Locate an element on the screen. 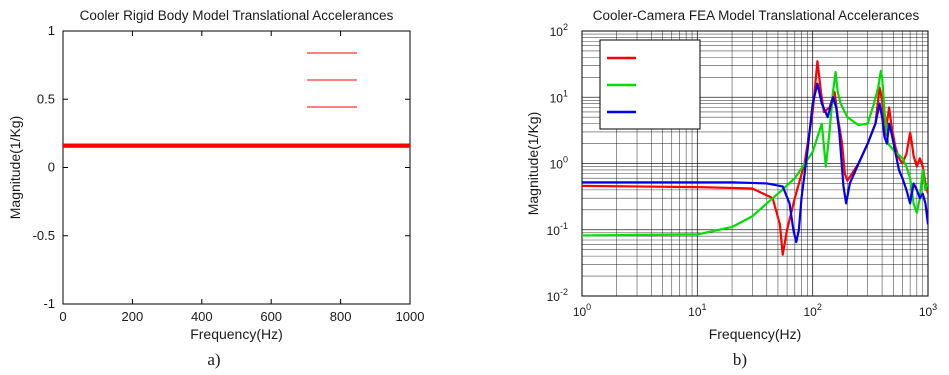 The height and width of the screenshot is (375, 949). y-tick-label: 0 is located at coordinates (51, 167).